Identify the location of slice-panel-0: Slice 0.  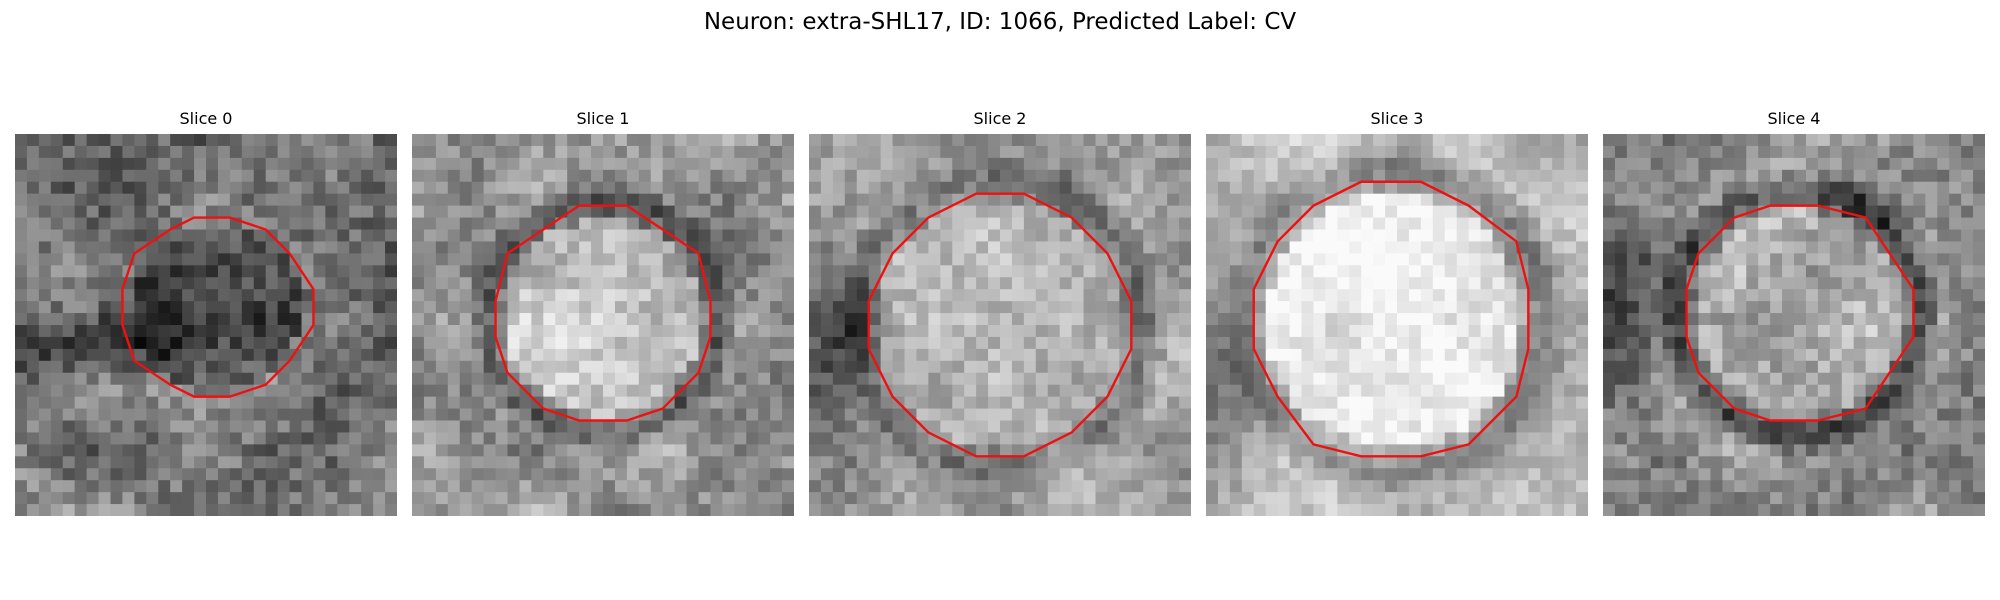
(206, 312).